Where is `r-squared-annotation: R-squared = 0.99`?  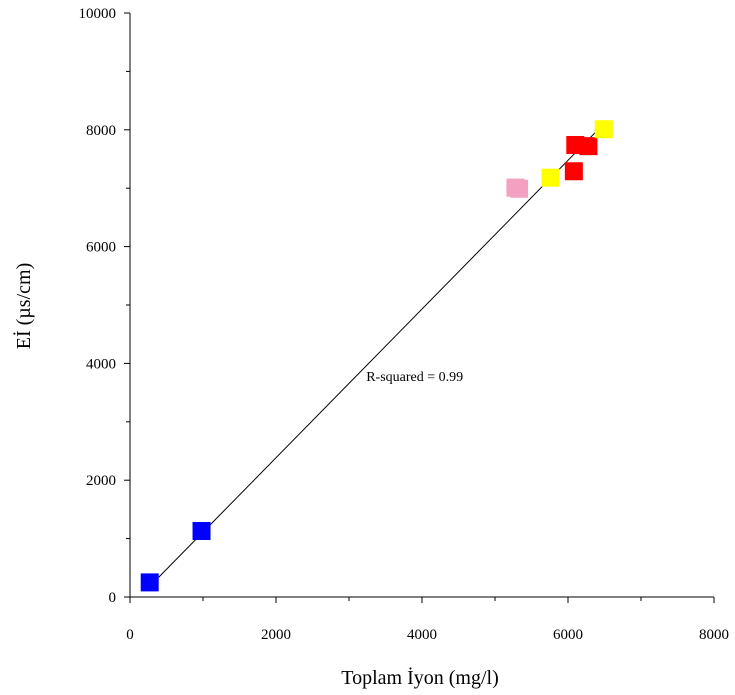
r-squared-annotation: R-squared = 0.99 is located at coordinates (414, 377).